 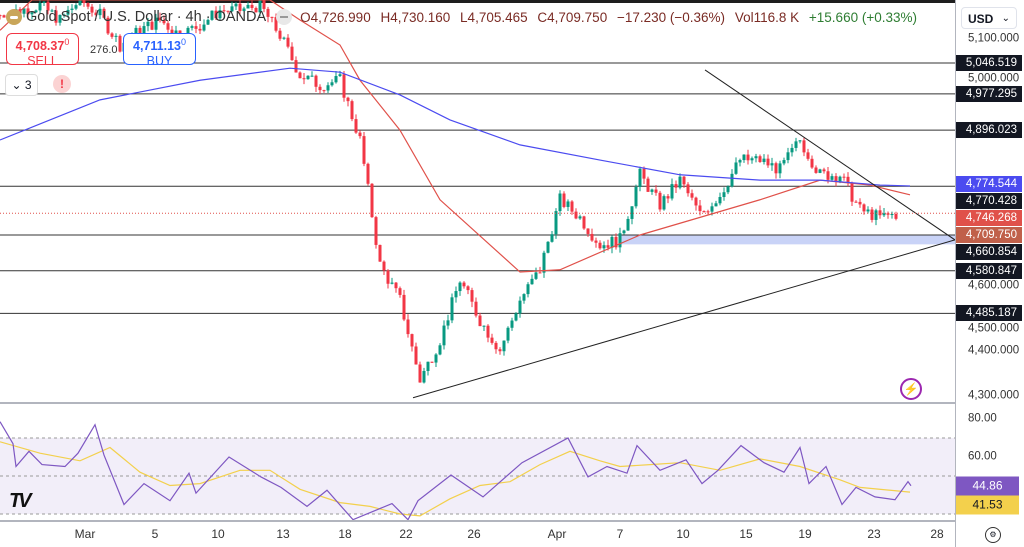 I want to click on price-tag: 5,046.519, so click(x=989, y=63).